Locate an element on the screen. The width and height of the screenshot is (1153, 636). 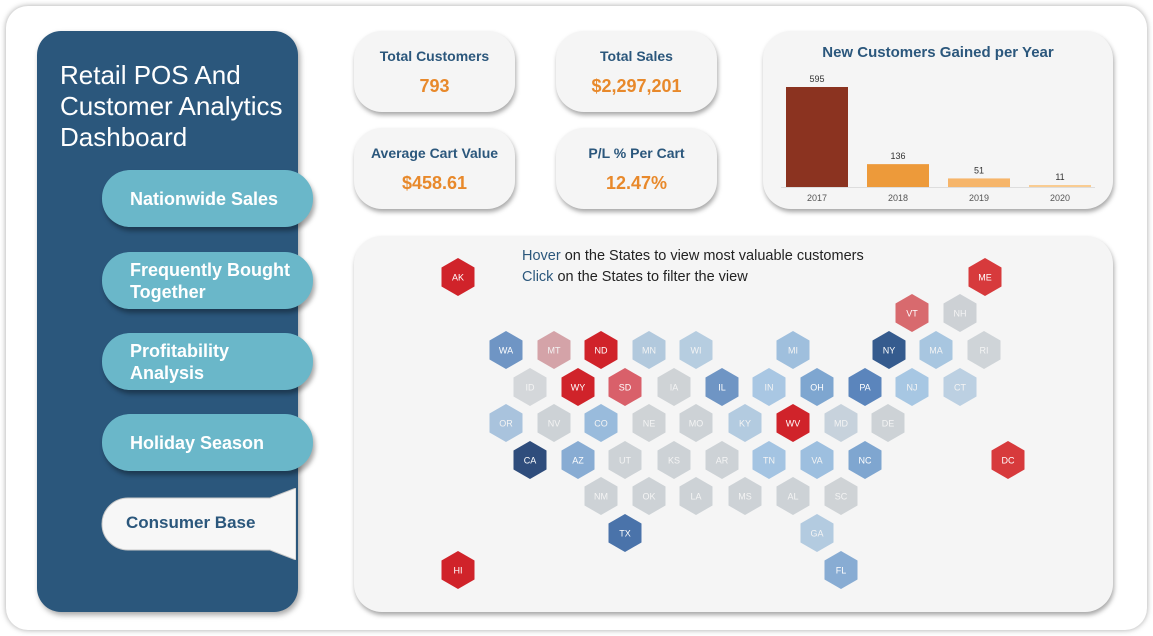
state-code-label: AK is located at coordinates (458, 278).